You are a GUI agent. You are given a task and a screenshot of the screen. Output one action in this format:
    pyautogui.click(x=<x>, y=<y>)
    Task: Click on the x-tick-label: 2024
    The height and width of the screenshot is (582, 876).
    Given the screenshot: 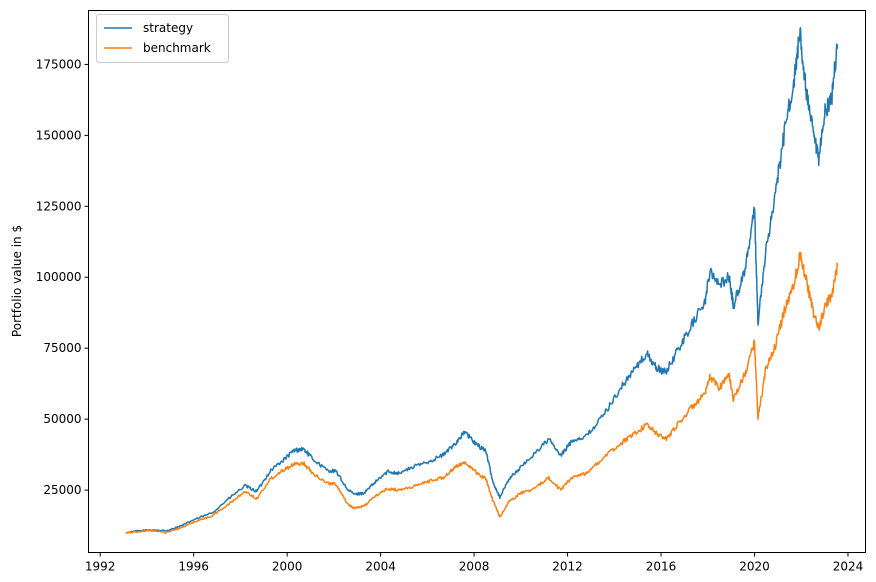 What is the action you would take?
    pyautogui.click(x=848, y=567)
    